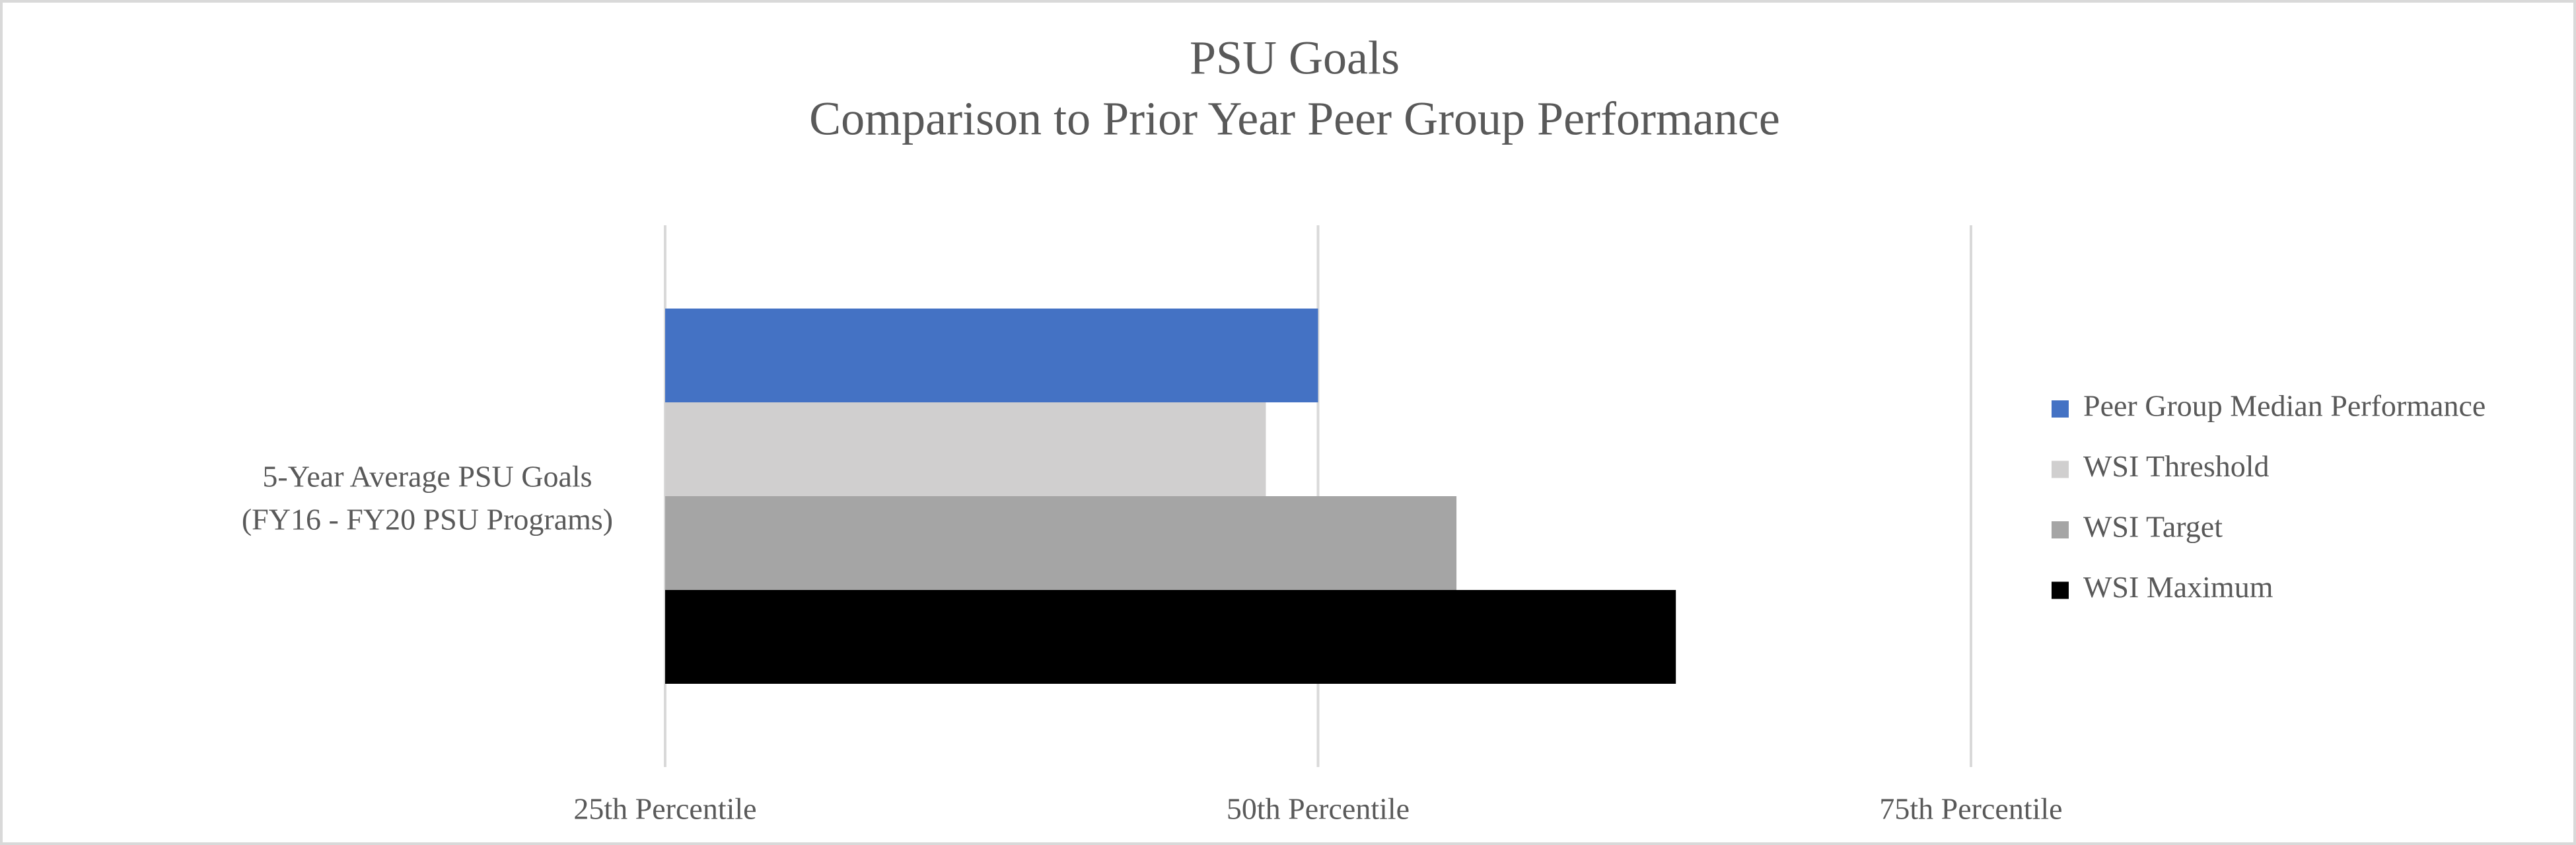  Describe the element at coordinates (1295, 58) in the screenshot. I see `chart-title: PSU Goals` at that location.